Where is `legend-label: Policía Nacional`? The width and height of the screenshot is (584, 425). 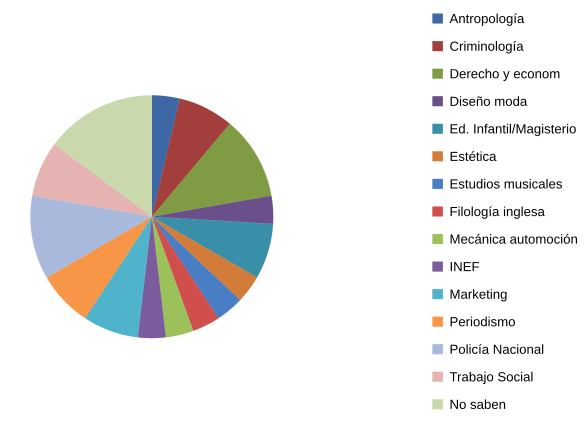 legend-label: Policía Nacional is located at coordinates (497, 349).